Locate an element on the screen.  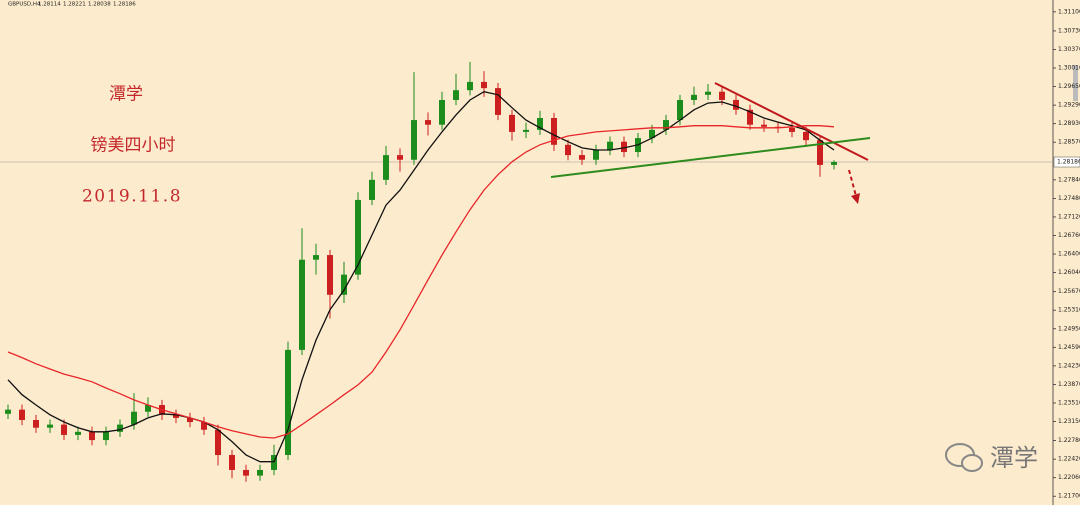
y-tick-label: 1.28930 is located at coordinates (1069, 123).